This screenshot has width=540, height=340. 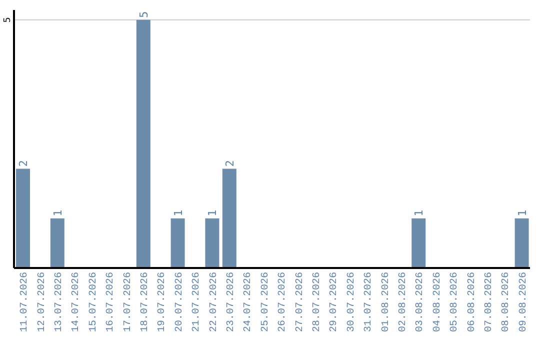 What do you see at coordinates (197, 302) in the screenshot?
I see `x-tick-label: 21.07.2026` at bounding box center [197, 302].